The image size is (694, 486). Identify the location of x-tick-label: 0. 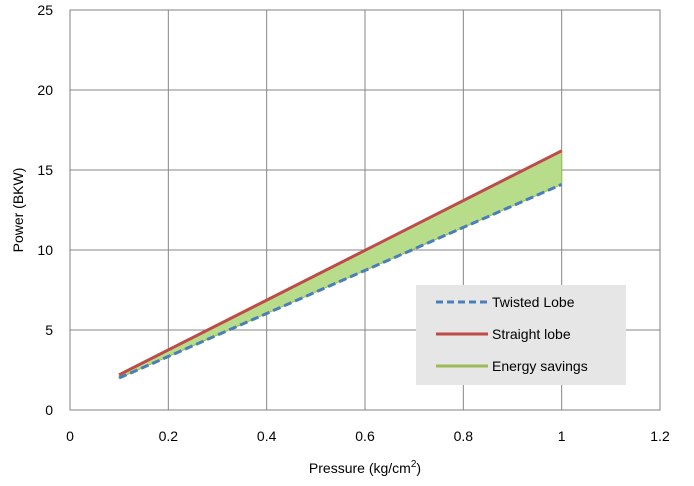
(70, 436).